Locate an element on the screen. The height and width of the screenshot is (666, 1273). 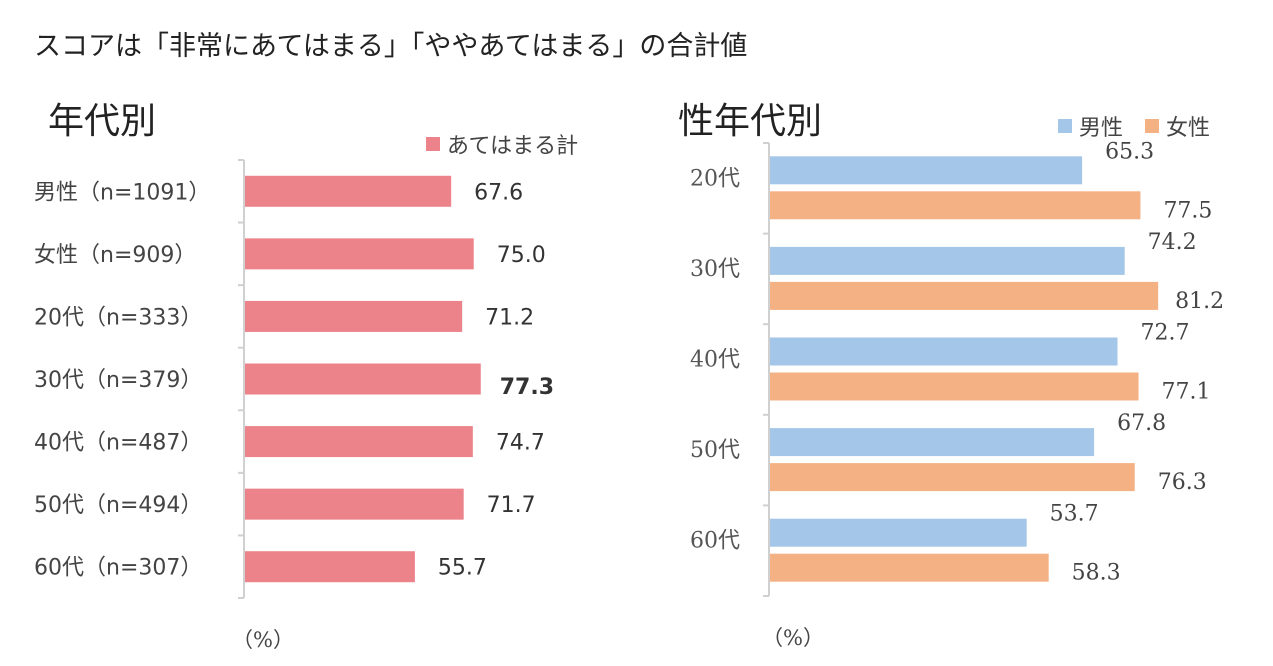
legend-label-male: 男性 is located at coordinates (1101, 128).